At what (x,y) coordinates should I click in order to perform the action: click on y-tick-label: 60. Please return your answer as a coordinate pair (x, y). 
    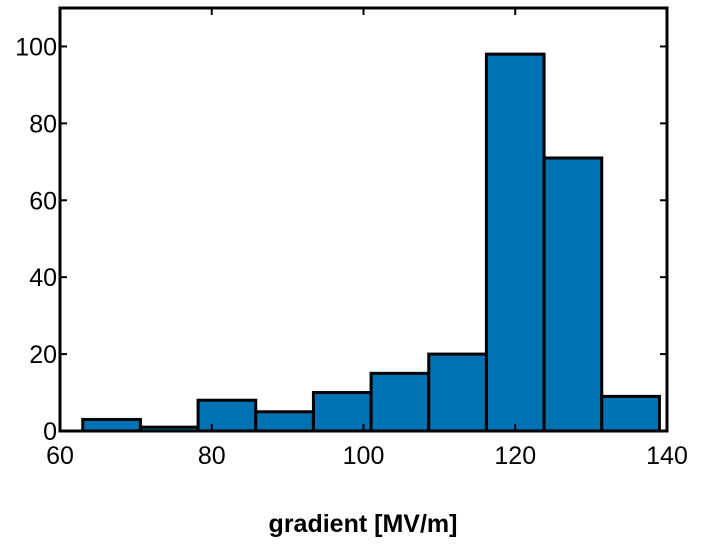
    Looking at the image, I should click on (43, 201).